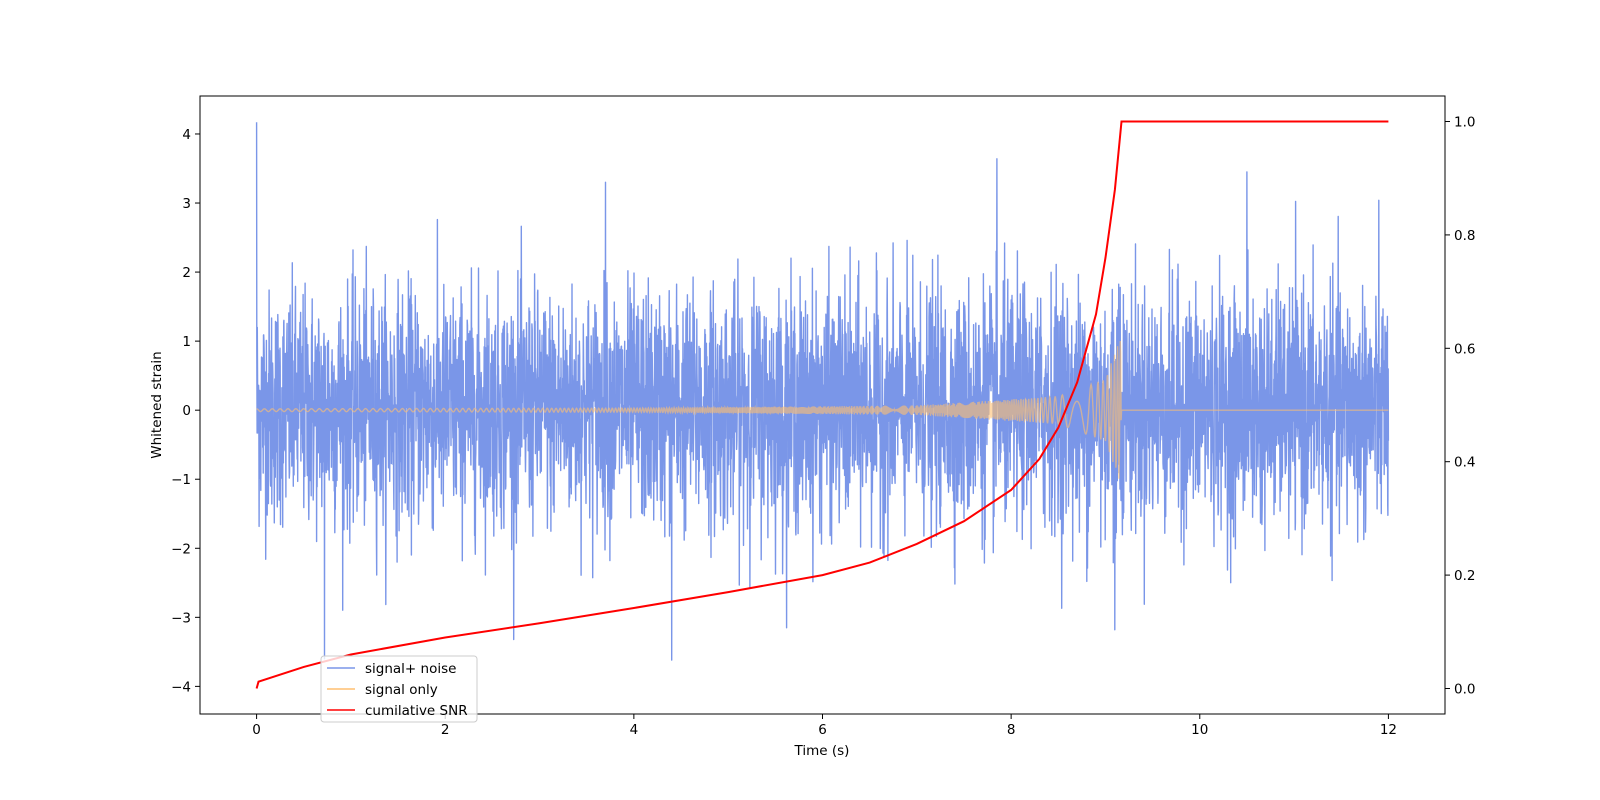 Image resolution: width=1600 pixels, height=800 pixels. Describe the element at coordinates (445, 730) in the screenshot. I see `x-tick-label: 2` at that location.